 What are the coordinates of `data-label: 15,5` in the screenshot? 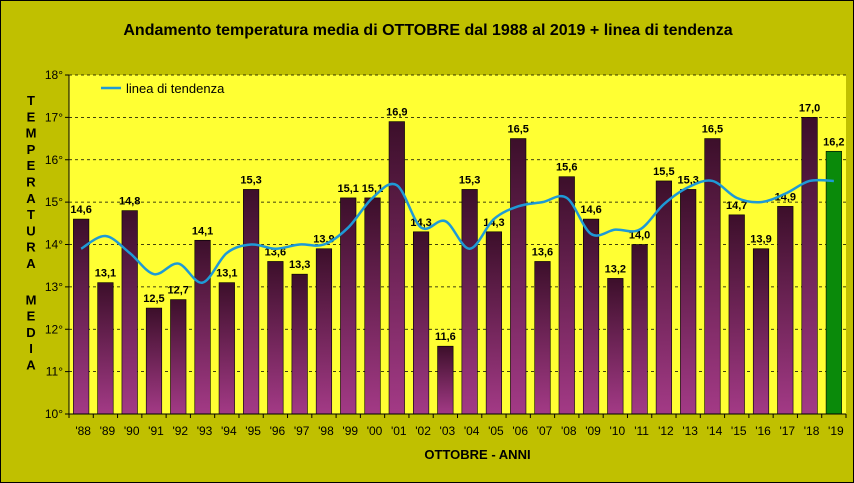 It's located at (663, 172).